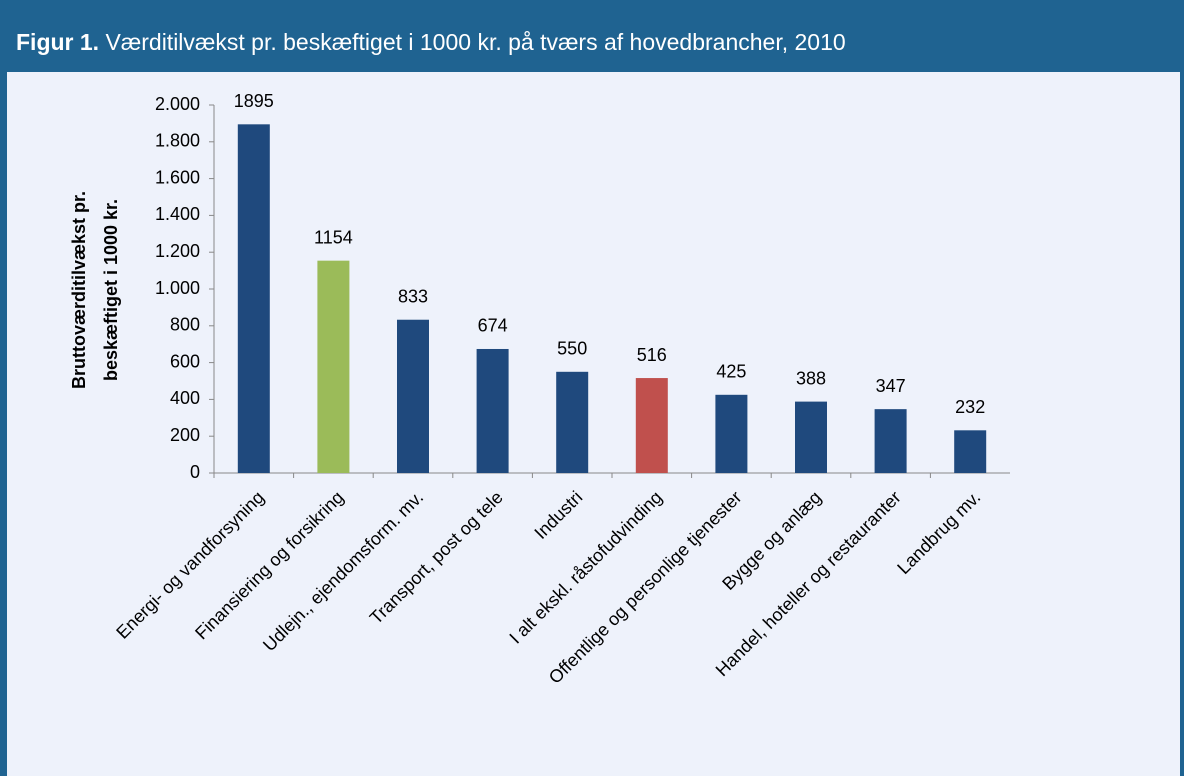 Image resolution: width=1184 pixels, height=781 pixels. What do you see at coordinates (177, 104) in the screenshot?
I see `y-tick-label: 2.000` at bounding box center [177, 104].